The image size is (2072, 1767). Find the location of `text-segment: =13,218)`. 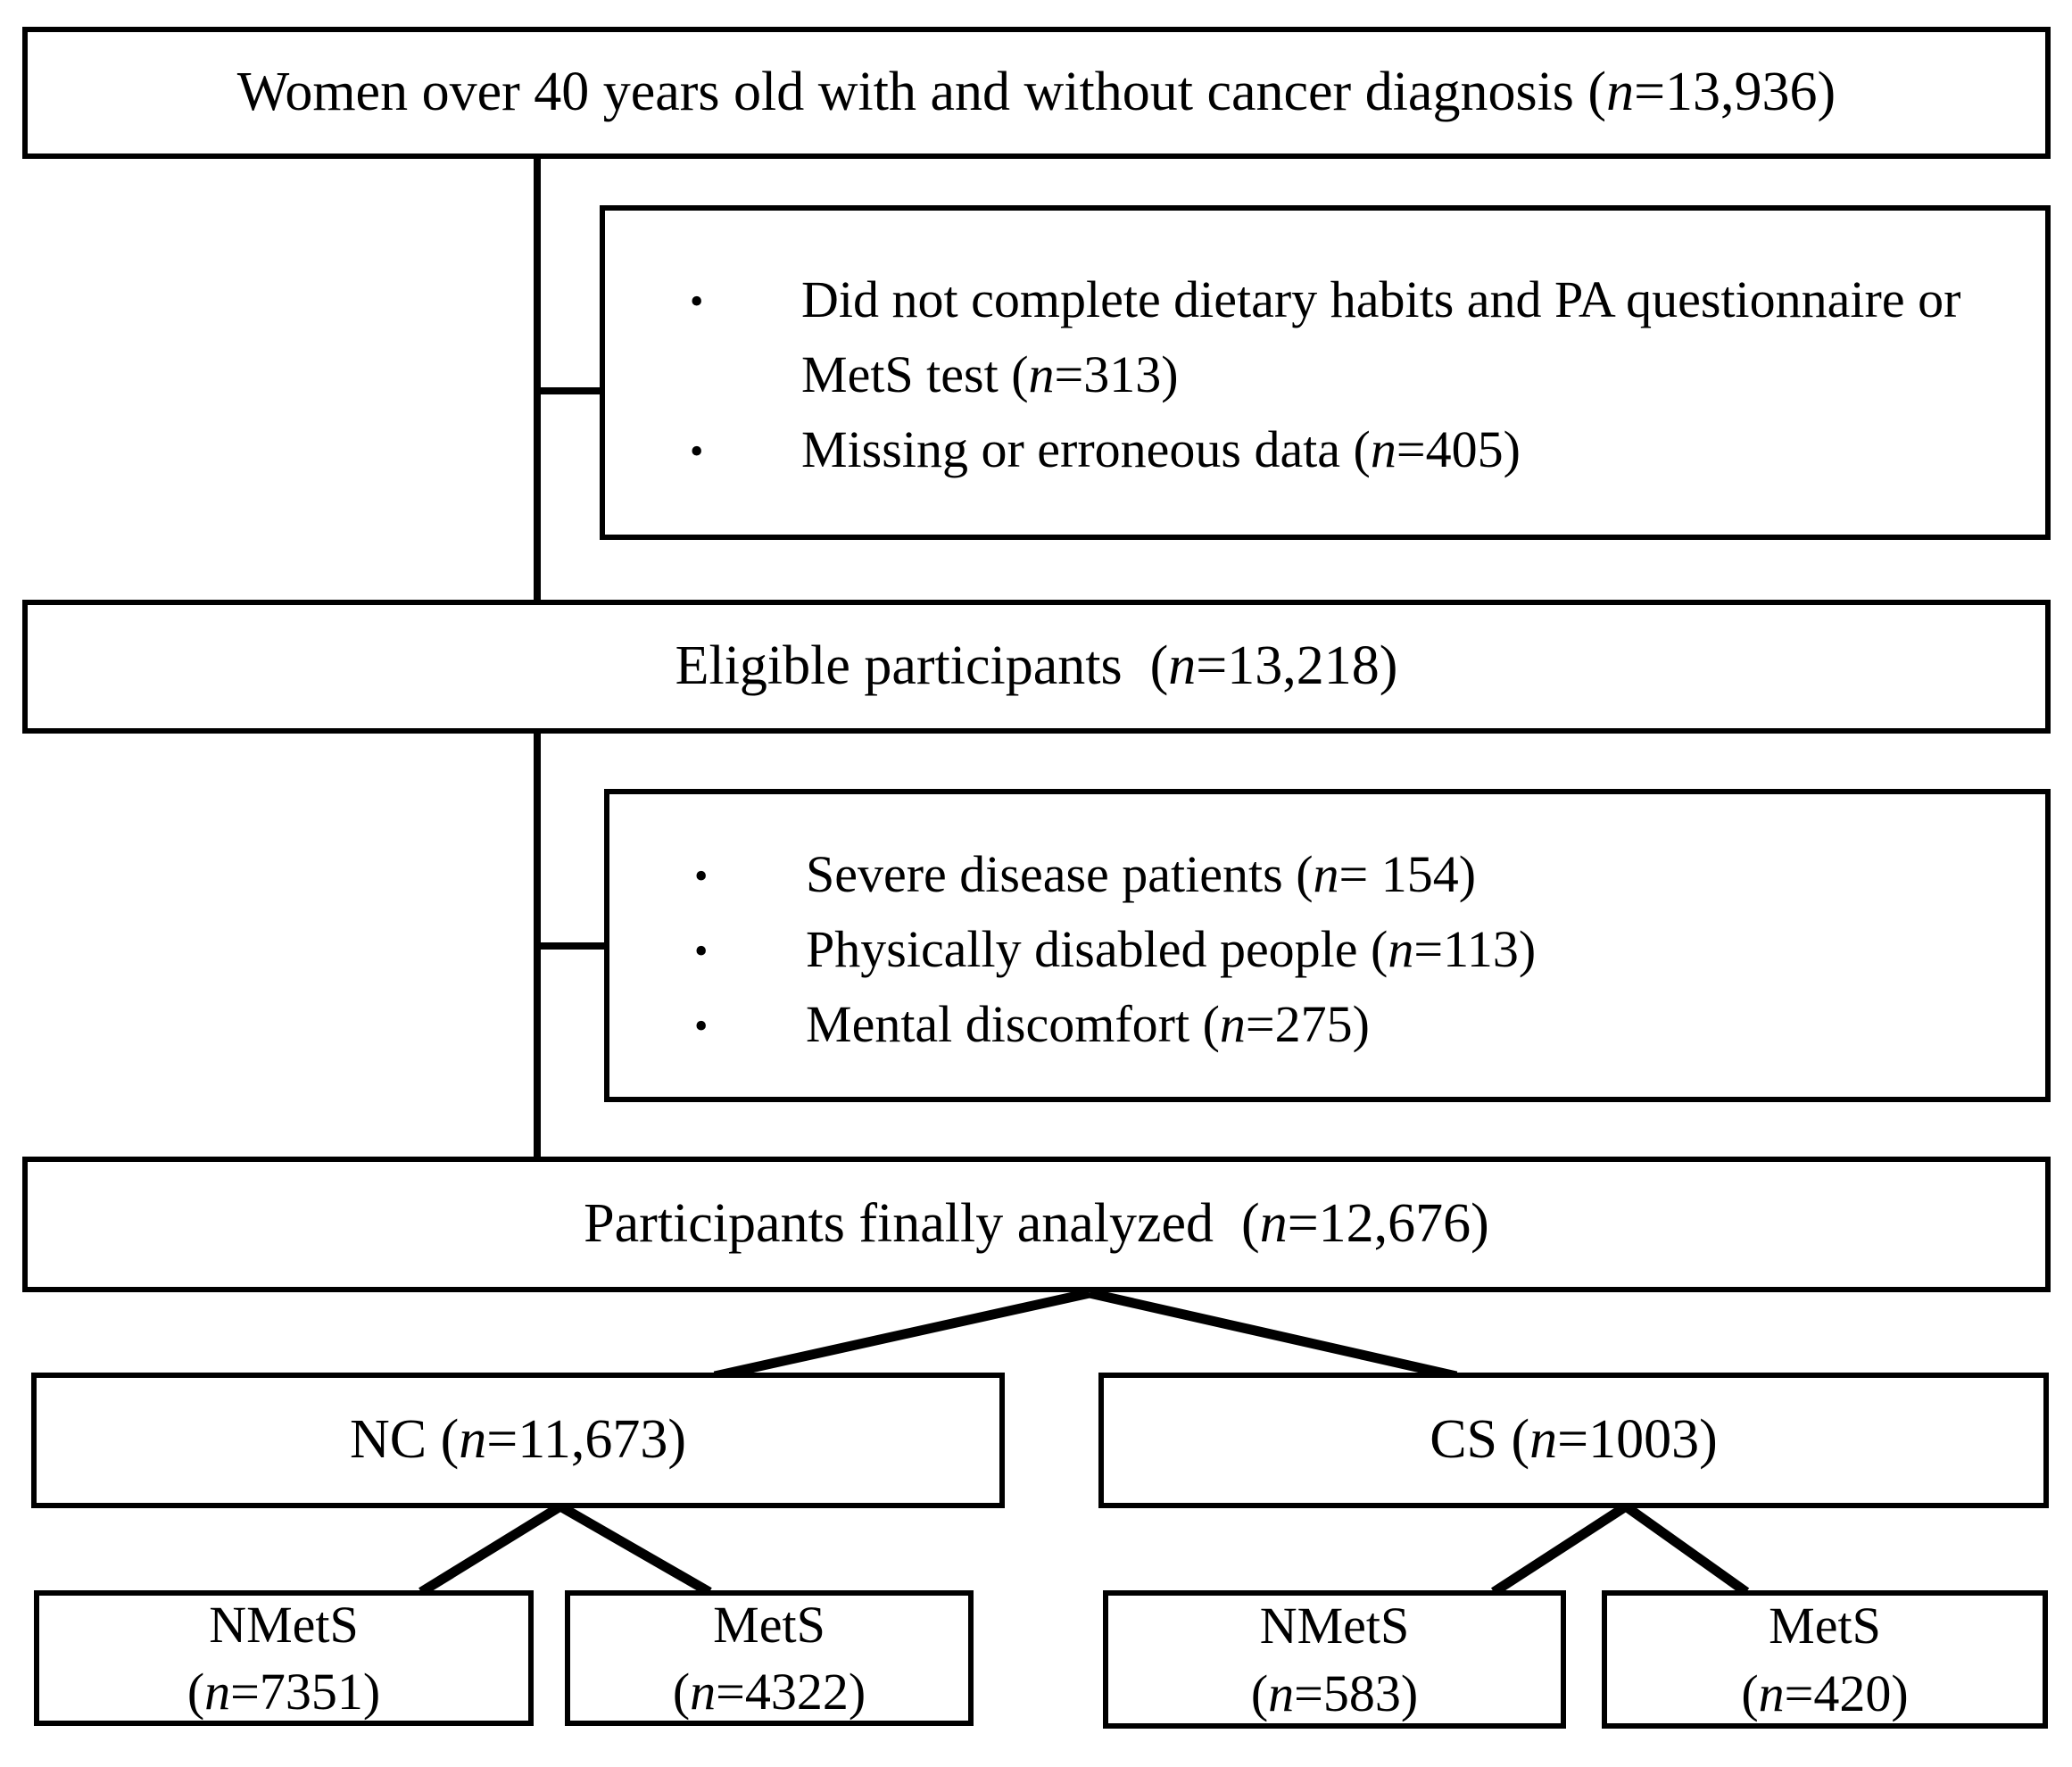

text-segment: =13,218) is located at coordinates (1297, 666).